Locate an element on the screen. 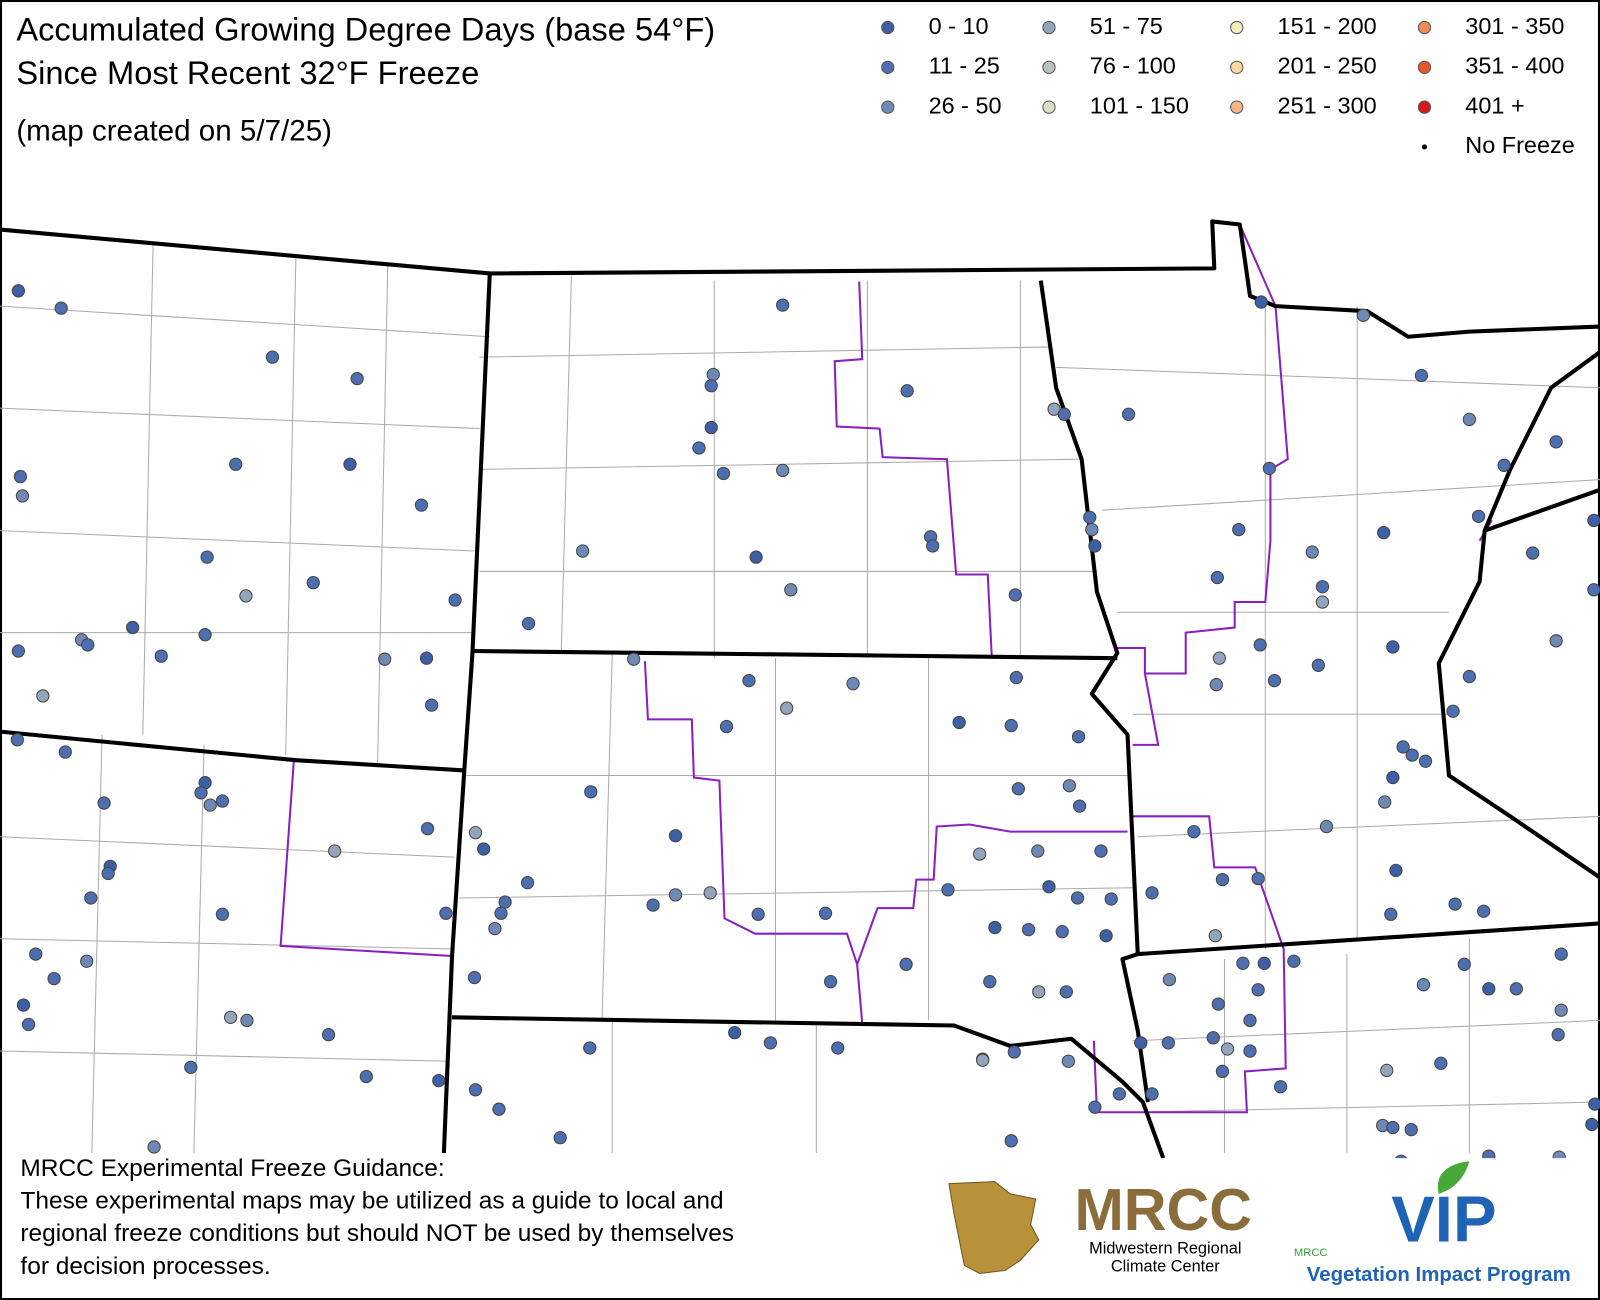 This screenshot has width=1600, height=1300. legend-label: 301 - 350 is located at coordinates (1514, 26).